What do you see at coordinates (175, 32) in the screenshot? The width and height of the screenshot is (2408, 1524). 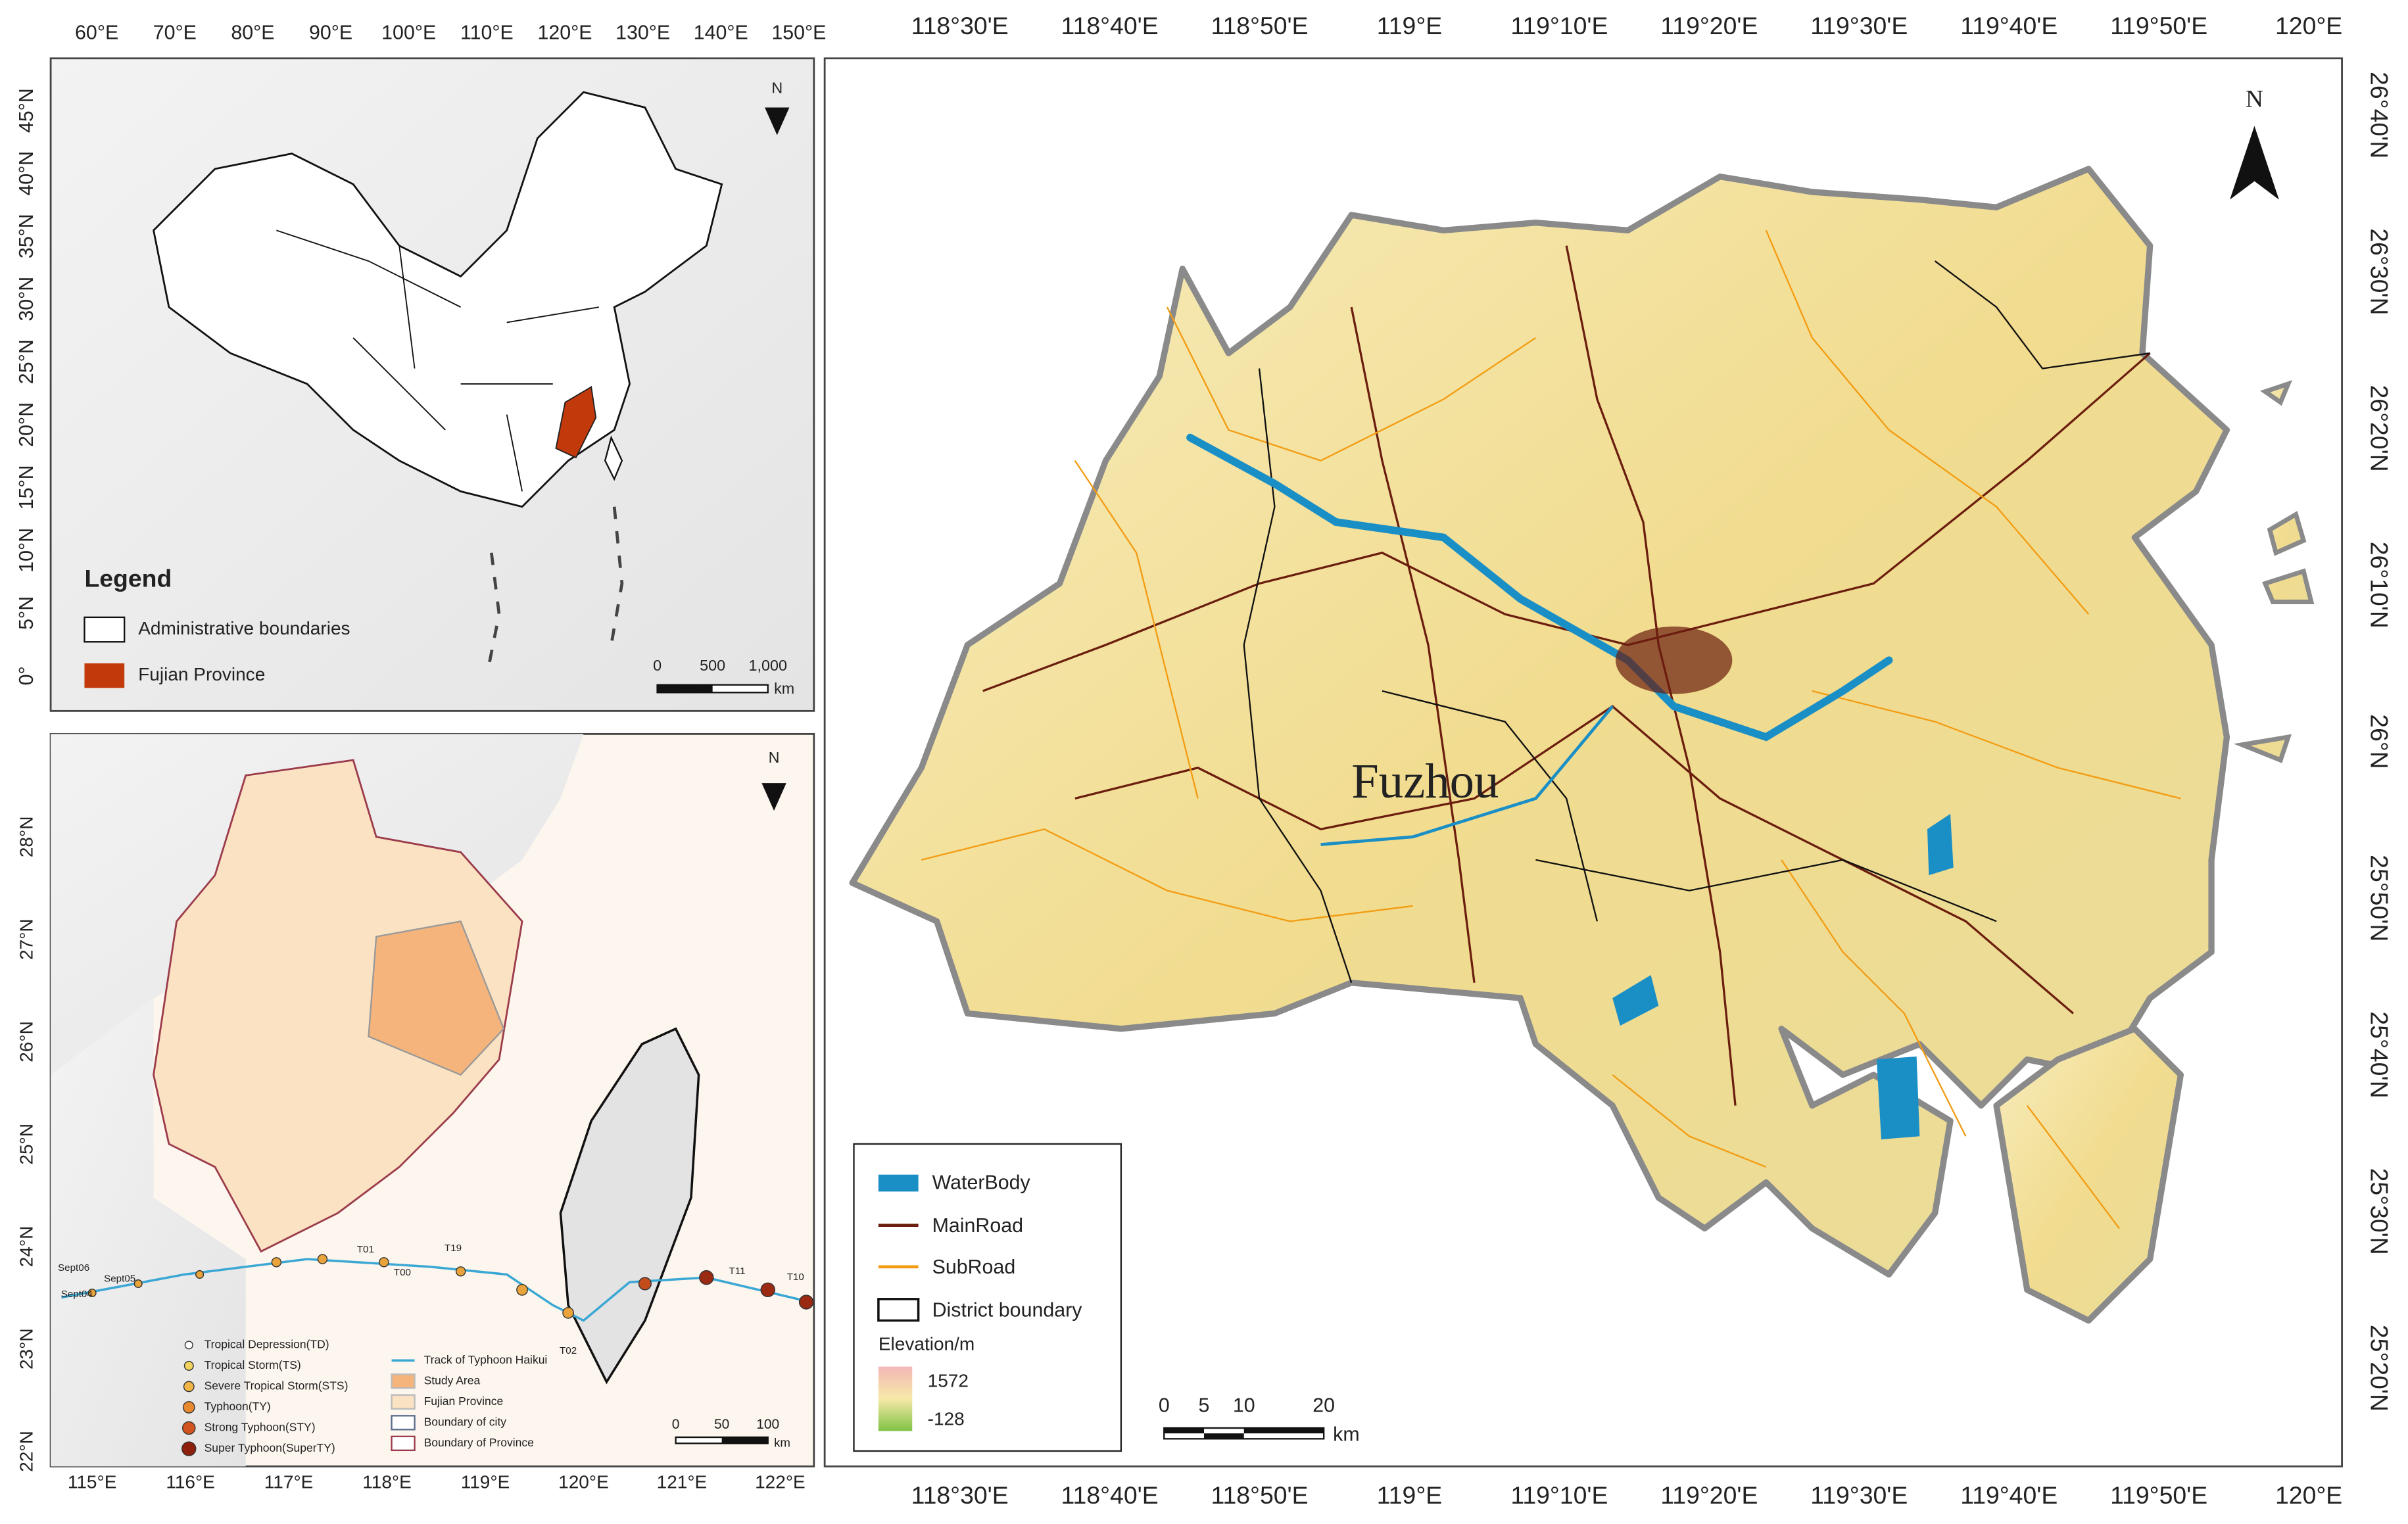 I see `coordinate-label: 70°E` at bounding box center [175, 32].